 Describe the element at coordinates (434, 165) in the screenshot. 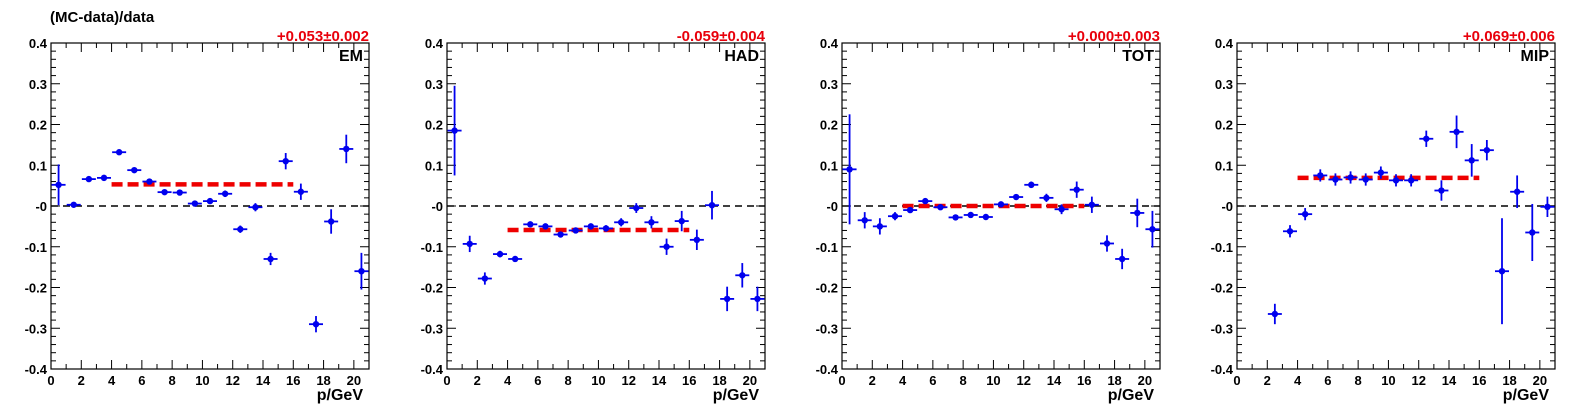

I see `y-tick-label: 0.1` at that location.